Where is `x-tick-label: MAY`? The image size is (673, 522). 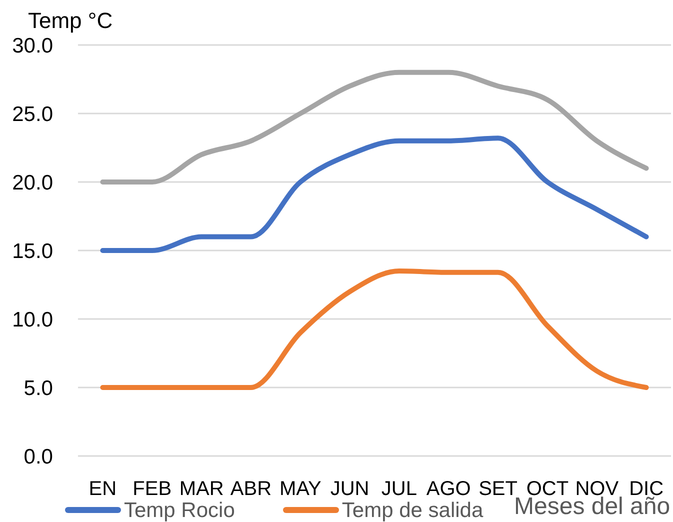
x-tick-label: MAY is located at coordinates (300, 489).